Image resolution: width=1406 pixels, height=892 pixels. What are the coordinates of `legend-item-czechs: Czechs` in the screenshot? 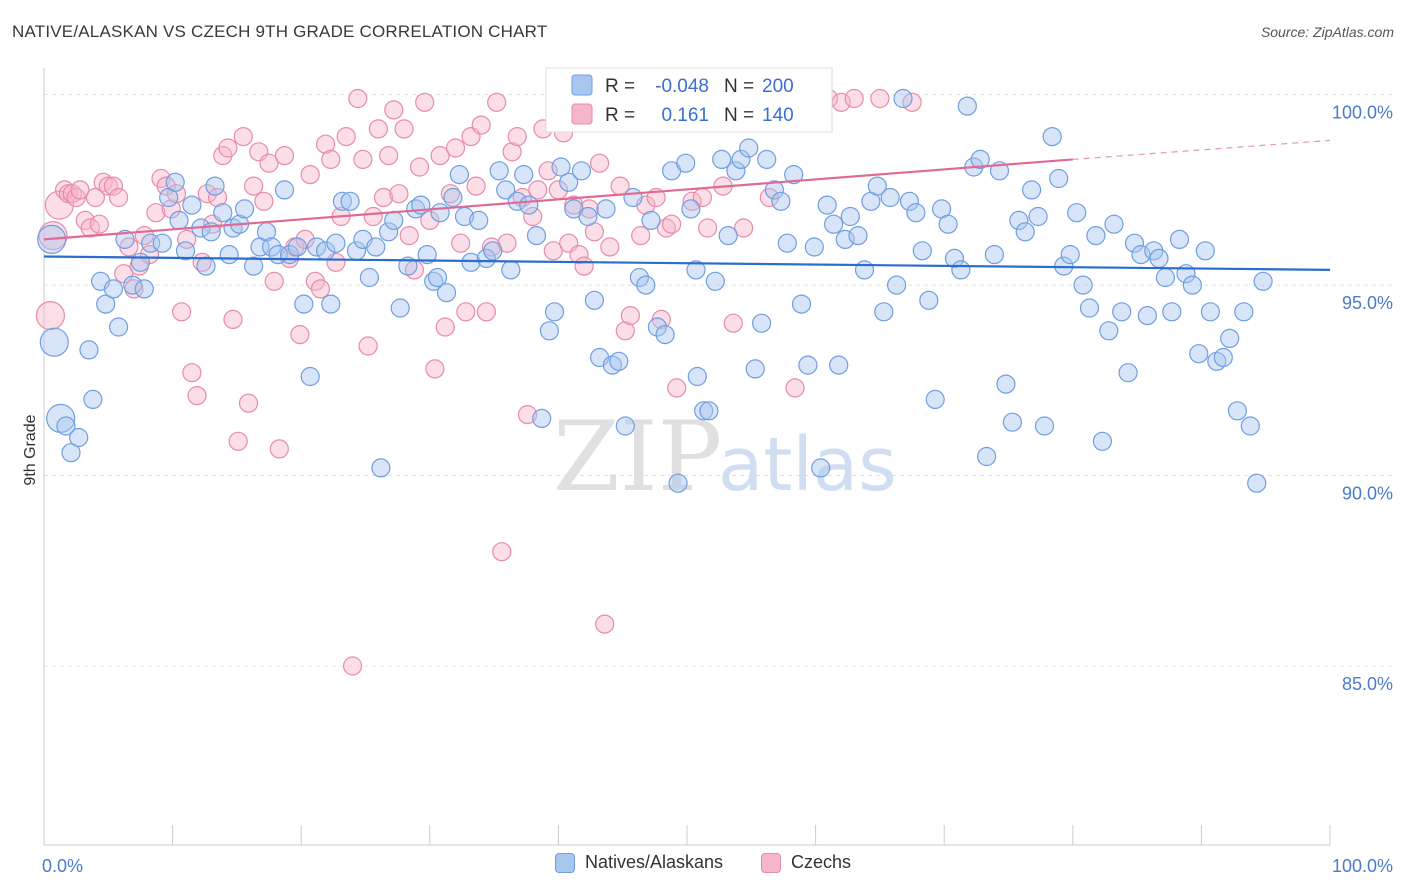 It's located at (806, 862).